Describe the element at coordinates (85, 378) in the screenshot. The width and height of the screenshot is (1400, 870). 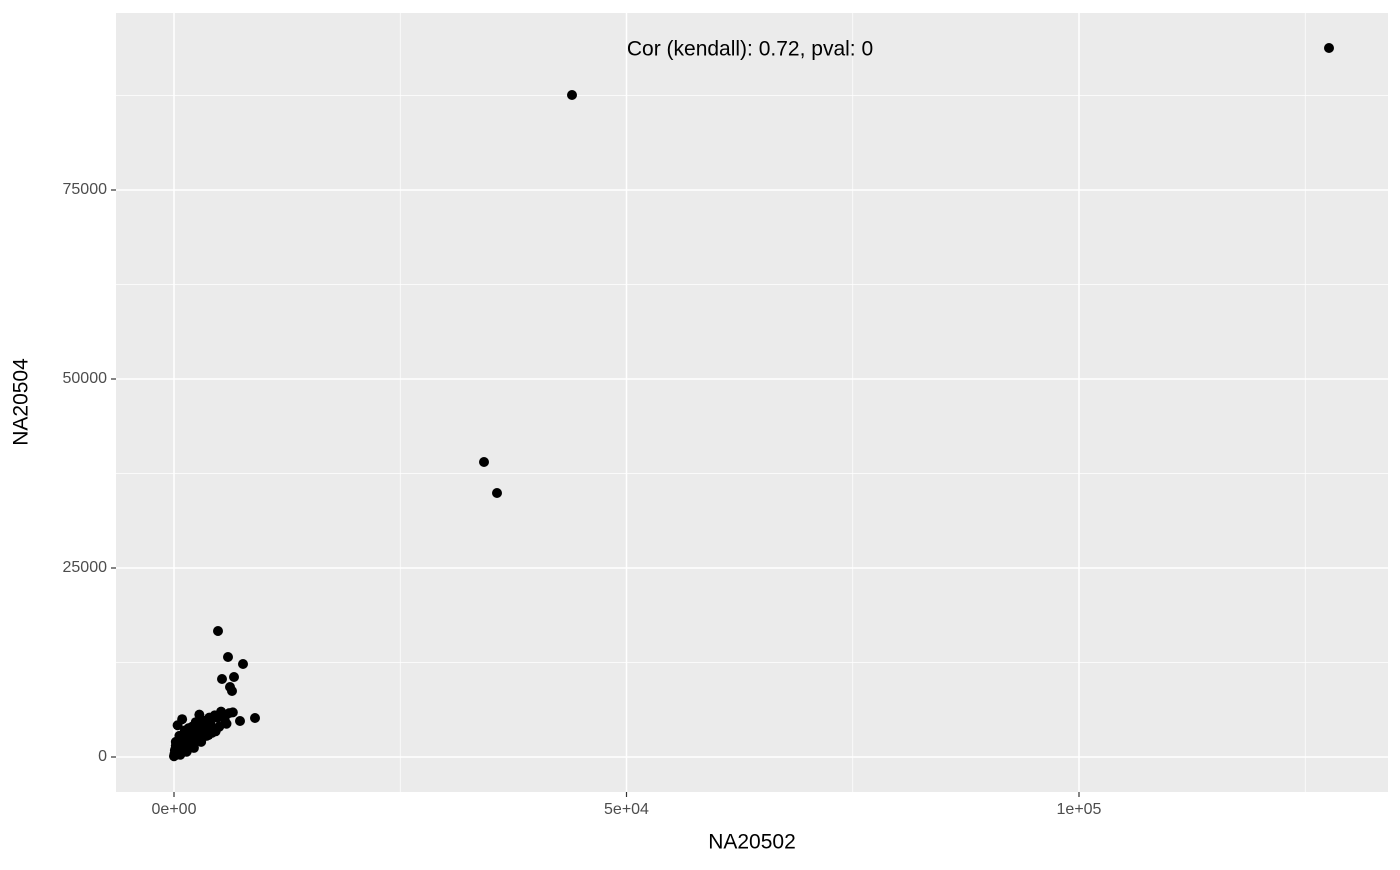
I see `y-tick-label: 50000` at that location.